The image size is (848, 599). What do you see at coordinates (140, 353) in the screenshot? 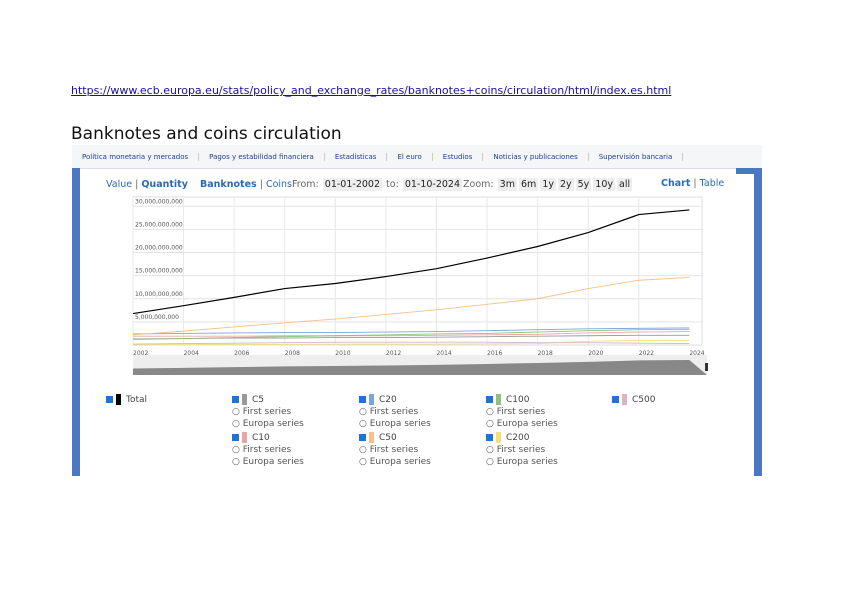
I see `x-tick-label: 2002` at bounding box center [140, 353].